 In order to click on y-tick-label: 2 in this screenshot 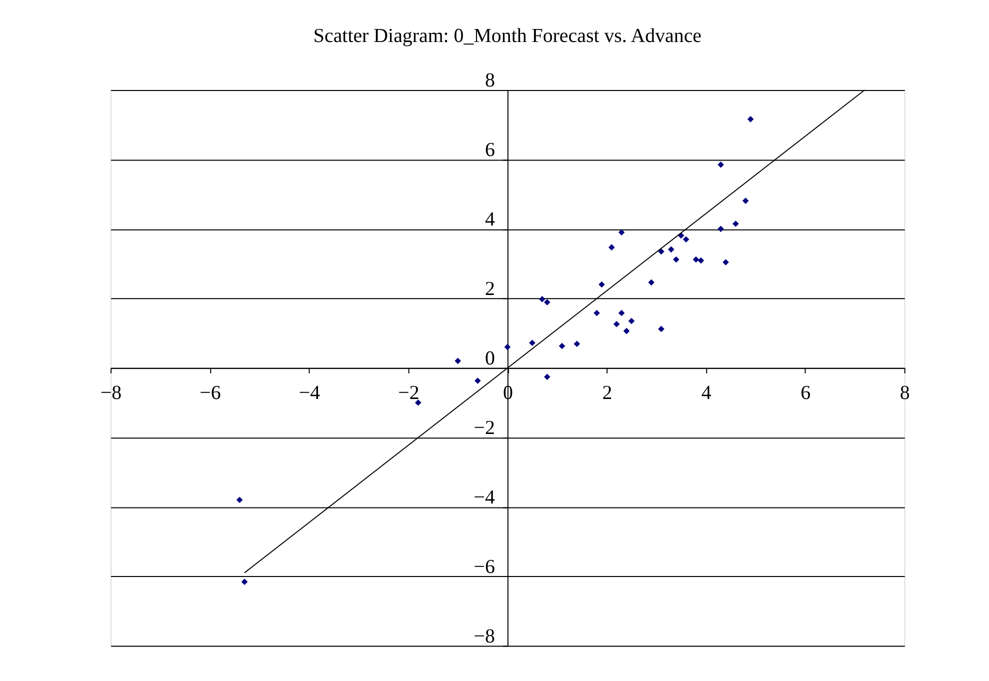, I will do `click(490, 289)`.